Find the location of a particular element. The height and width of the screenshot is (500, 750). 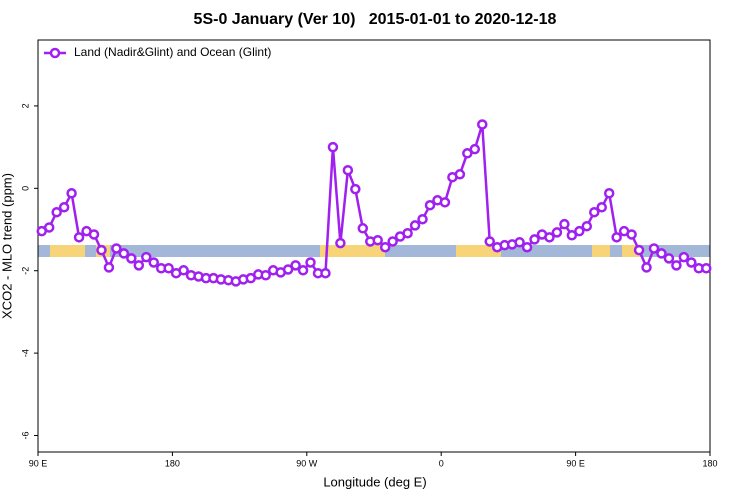

y-tick-label: -2 is located at coordinates (25, 271).